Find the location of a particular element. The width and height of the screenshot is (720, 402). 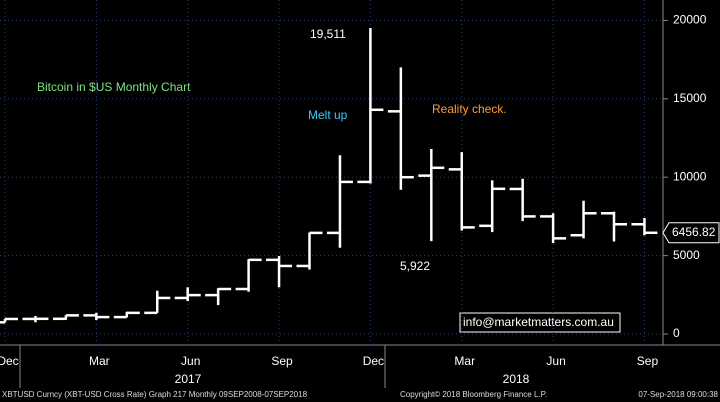

chart-title: Bitcoin in $US Monthly Chart is located at coordinates (114, 87).